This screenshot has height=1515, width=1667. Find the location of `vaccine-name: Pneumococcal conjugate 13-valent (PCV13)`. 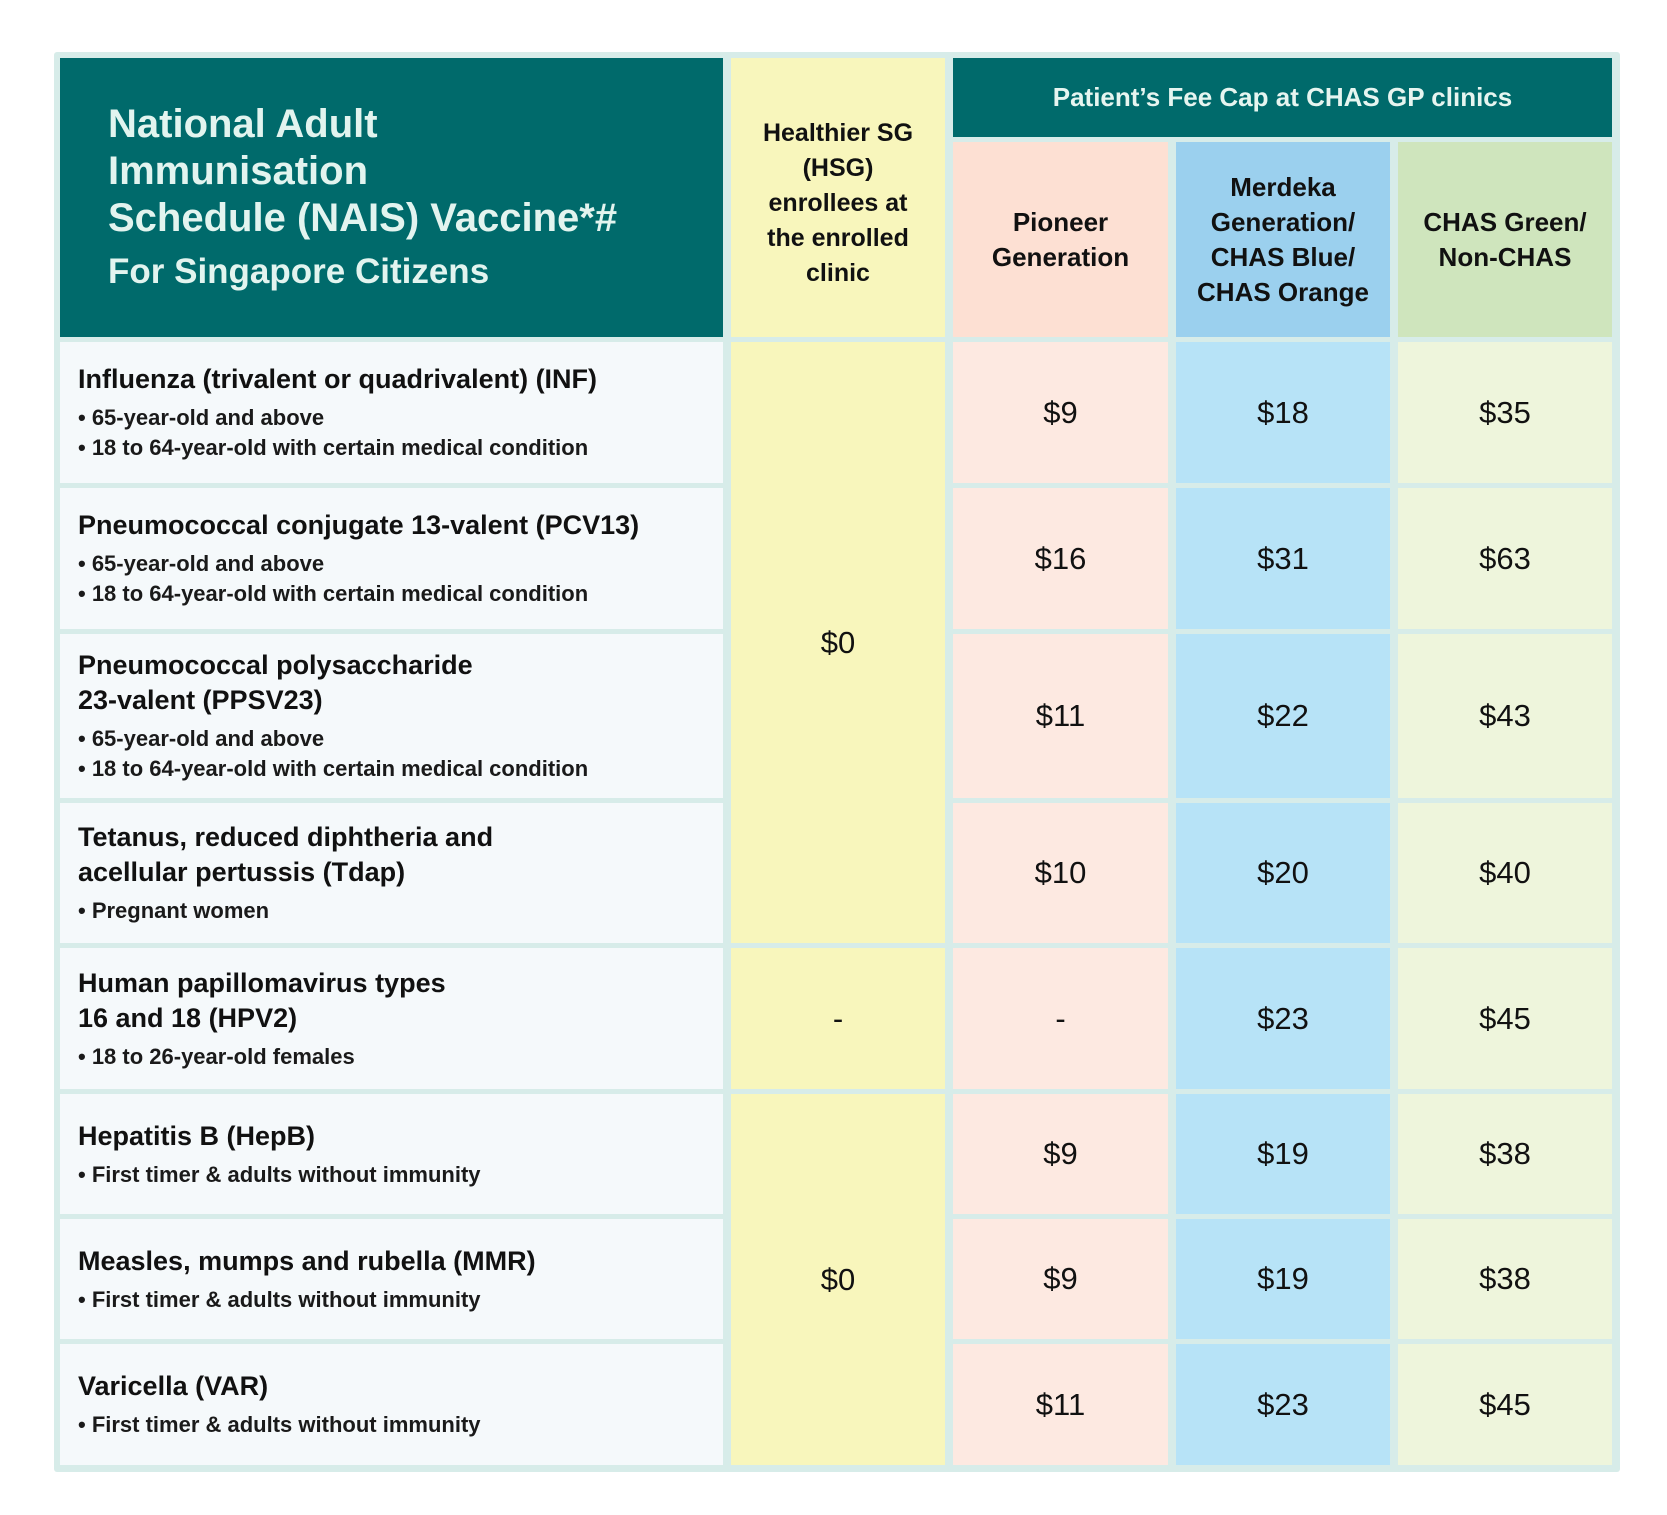

vaccine-name: Pneumococcal conjugate 13-valent (PCV13) is located at coordinates (359, 525).